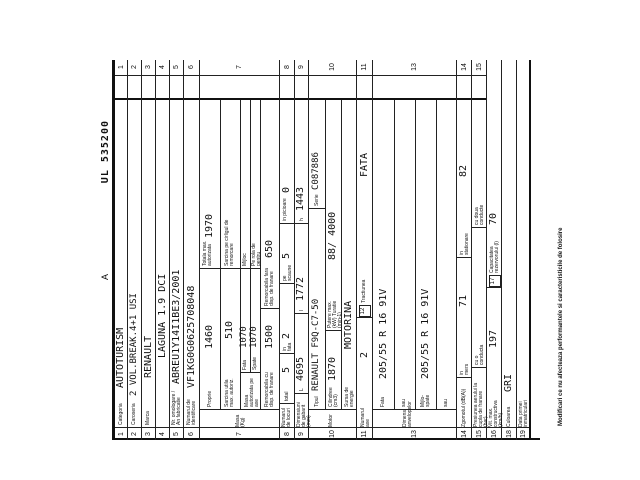 This screenshot has height=480, width=640. What do you see at coordinates (229, 242) in the screenshot?
I see `label: Sarcina pe cirligul de remorcare` at bounding box center [229, 242].